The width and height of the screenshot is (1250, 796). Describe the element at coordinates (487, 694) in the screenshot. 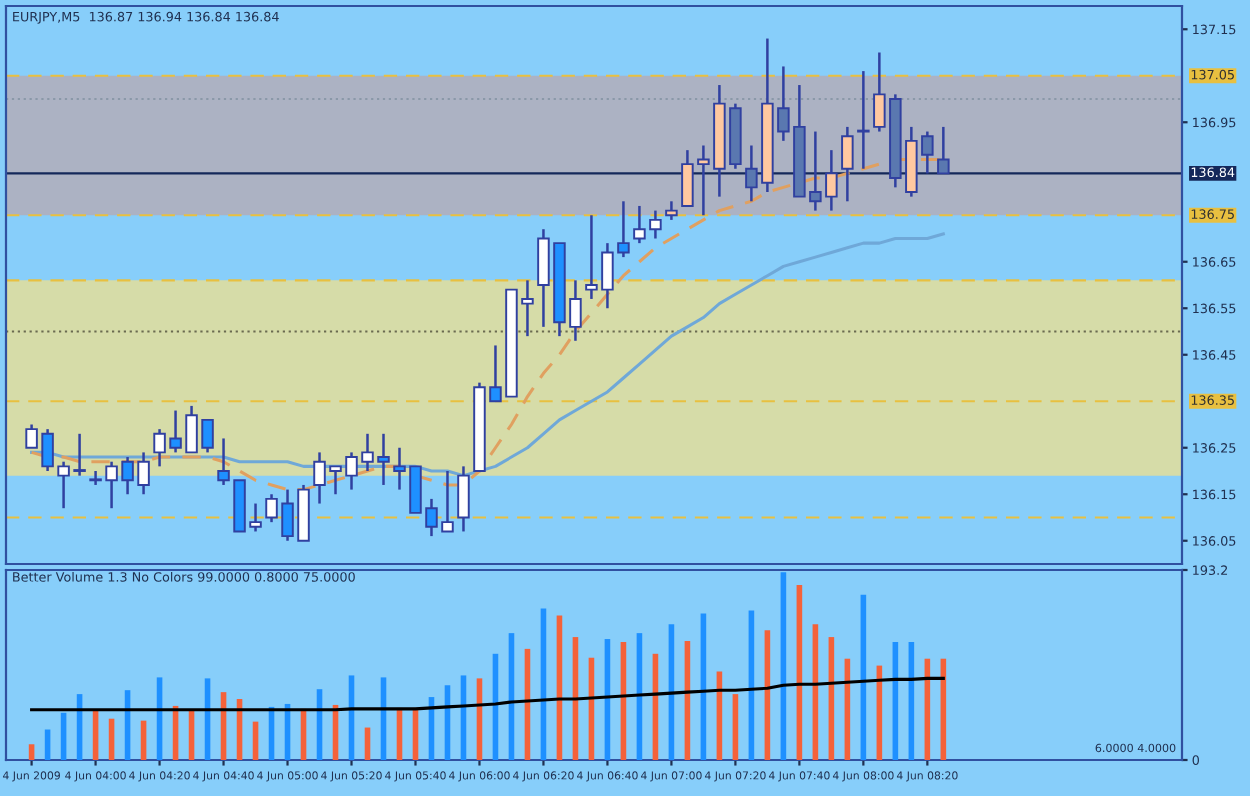

I see `line-series` at that location.